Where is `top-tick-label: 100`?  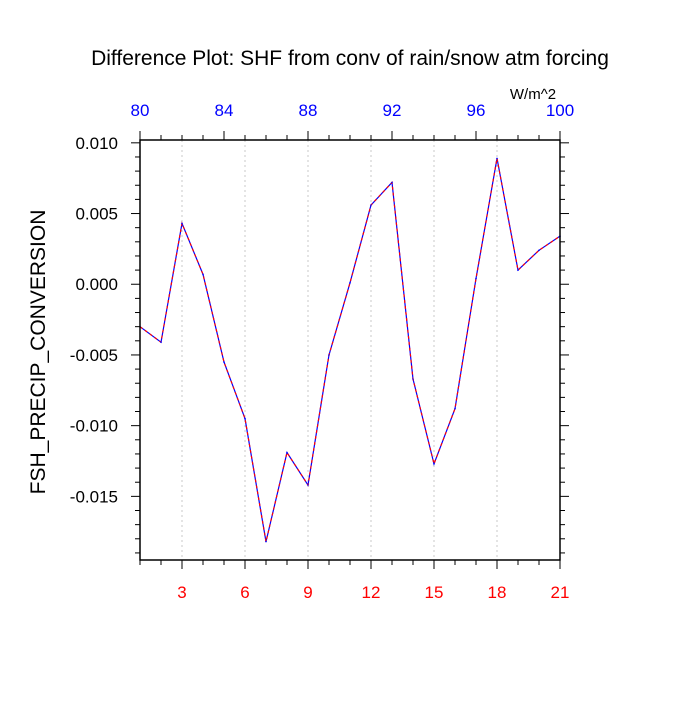
top-tick-label: 100 is located at coordinates (560, 110).